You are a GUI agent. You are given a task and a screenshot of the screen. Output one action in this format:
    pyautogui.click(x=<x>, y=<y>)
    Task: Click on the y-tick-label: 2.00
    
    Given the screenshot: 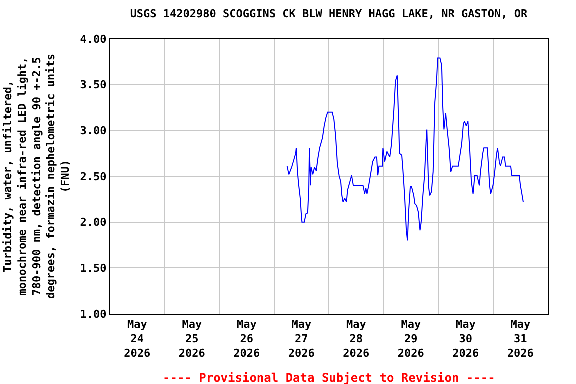 What is the action you would take?
    pyautogui.click(x=93, y=223)
    